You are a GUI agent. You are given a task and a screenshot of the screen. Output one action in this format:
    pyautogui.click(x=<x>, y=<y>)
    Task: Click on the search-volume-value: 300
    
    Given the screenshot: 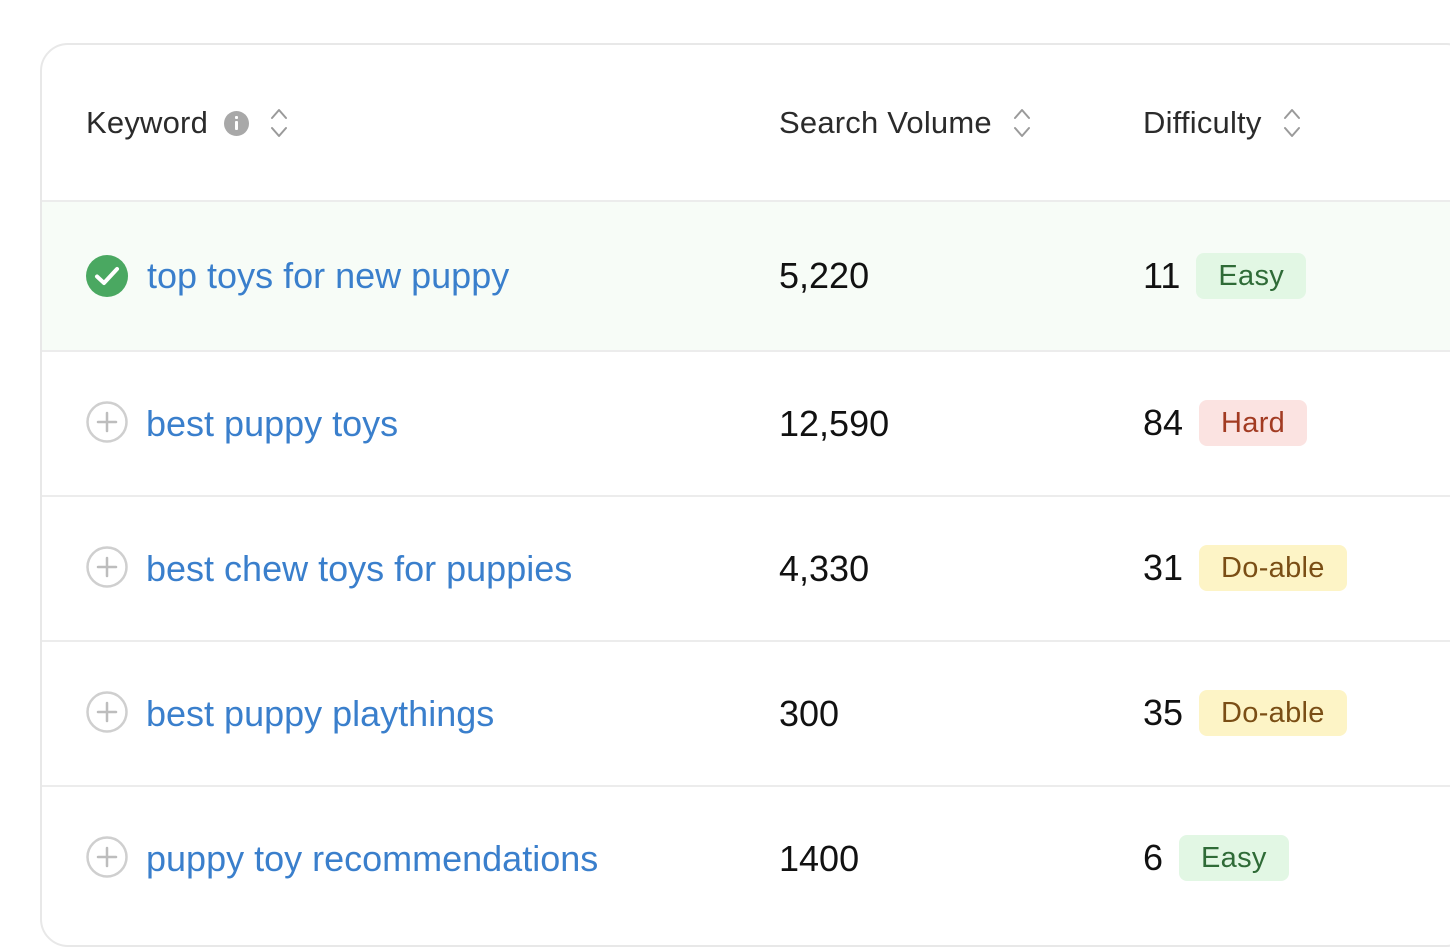 What is the action you would take?
    pyautogui.click(x=809, y=713)
    